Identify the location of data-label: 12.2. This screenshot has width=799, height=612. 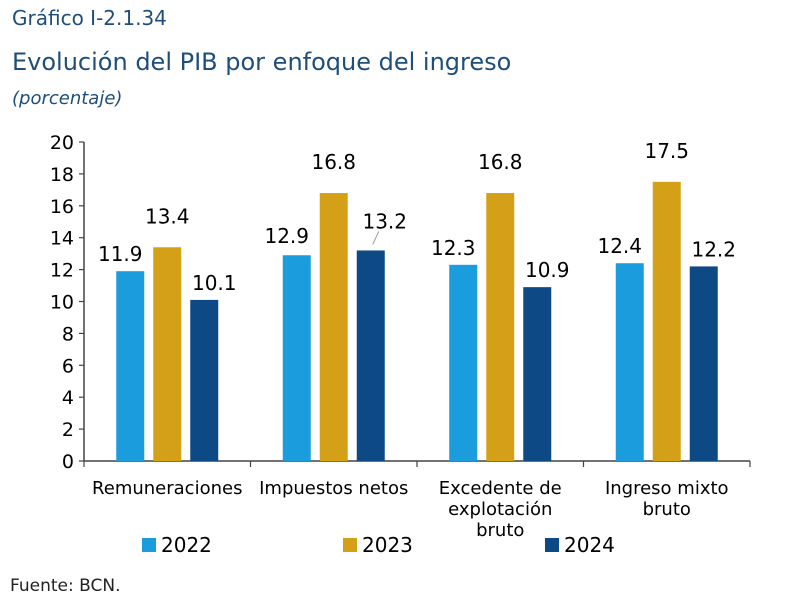
(713, 249).